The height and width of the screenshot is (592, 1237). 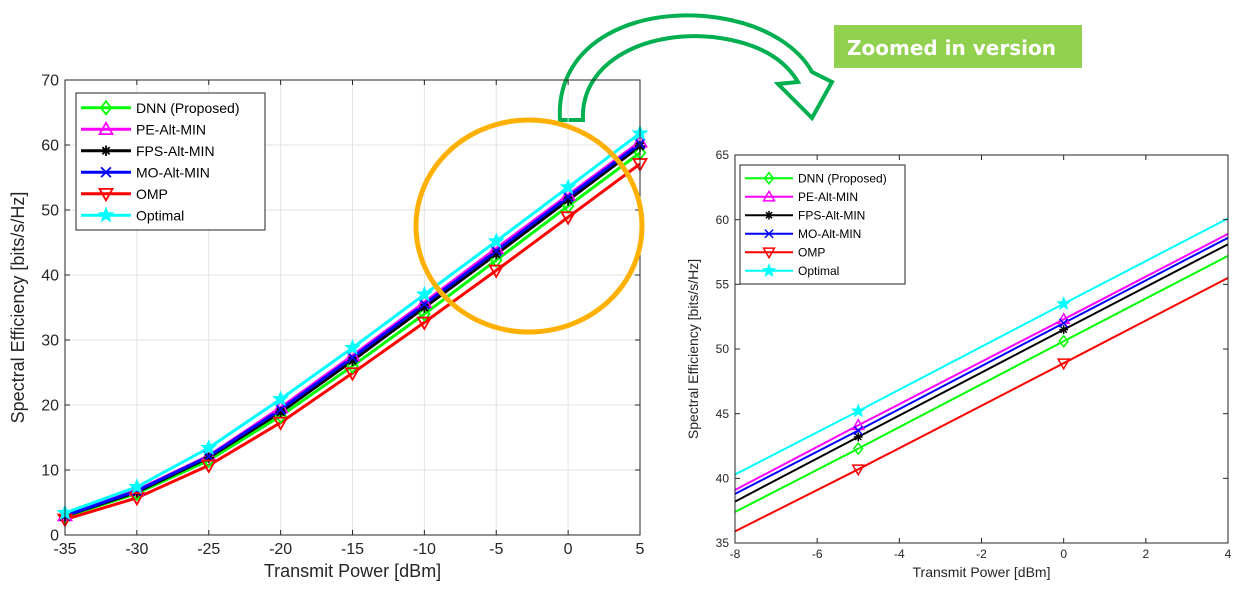 I want to click on zoom-banner, so click(x=958, y=46).